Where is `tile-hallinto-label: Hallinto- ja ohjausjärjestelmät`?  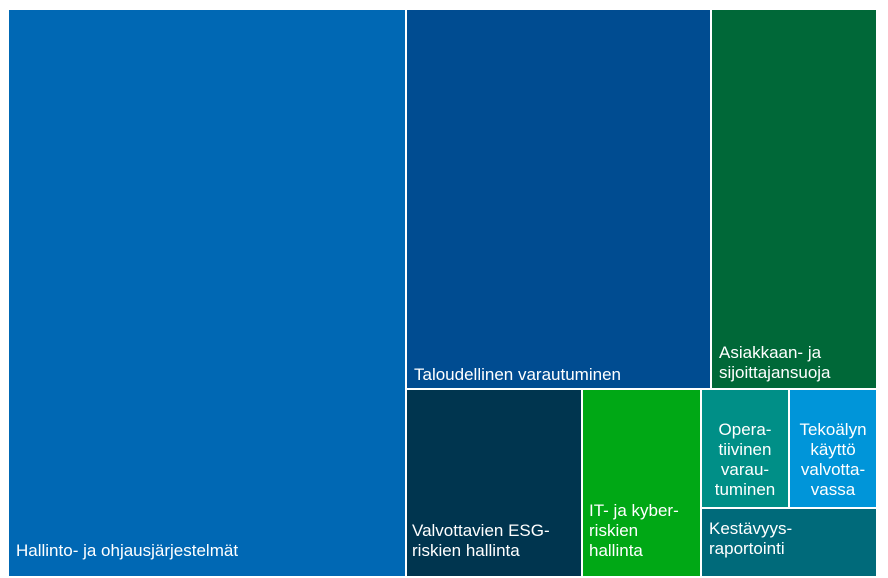 tile-hallinto-label: Hallinto- ja ohjausjärjestelmät is located at coordinates (127, 550).